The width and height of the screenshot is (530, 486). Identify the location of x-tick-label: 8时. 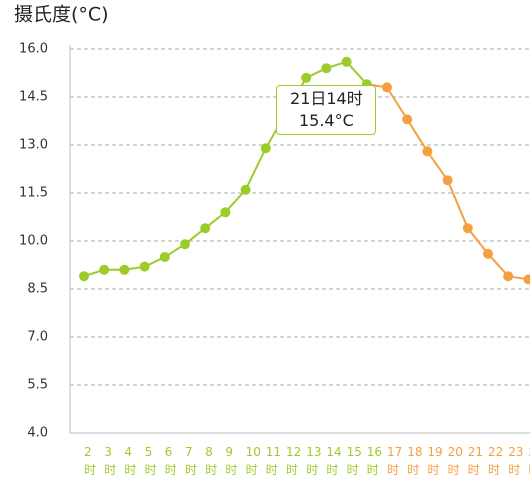
(211, 461).